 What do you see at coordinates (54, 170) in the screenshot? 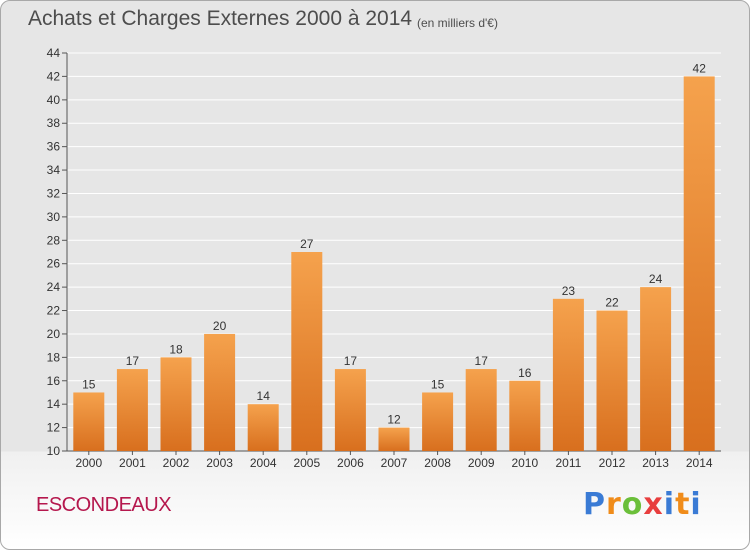
I see `y-tick-label: 34` at bounding box center [54, 170].